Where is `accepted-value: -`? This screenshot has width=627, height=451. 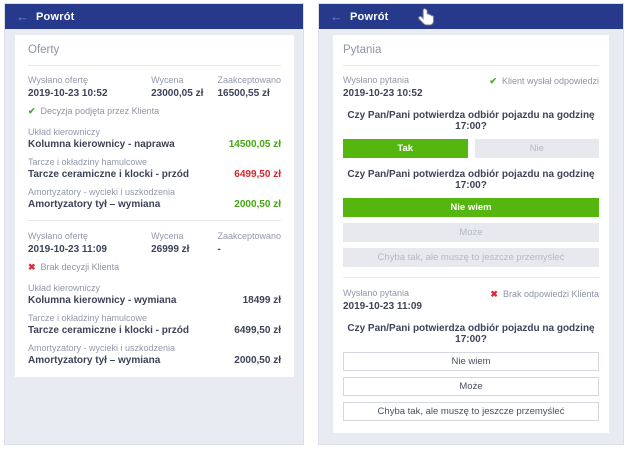
accepted-value: - is located at coordinates (219, 249).